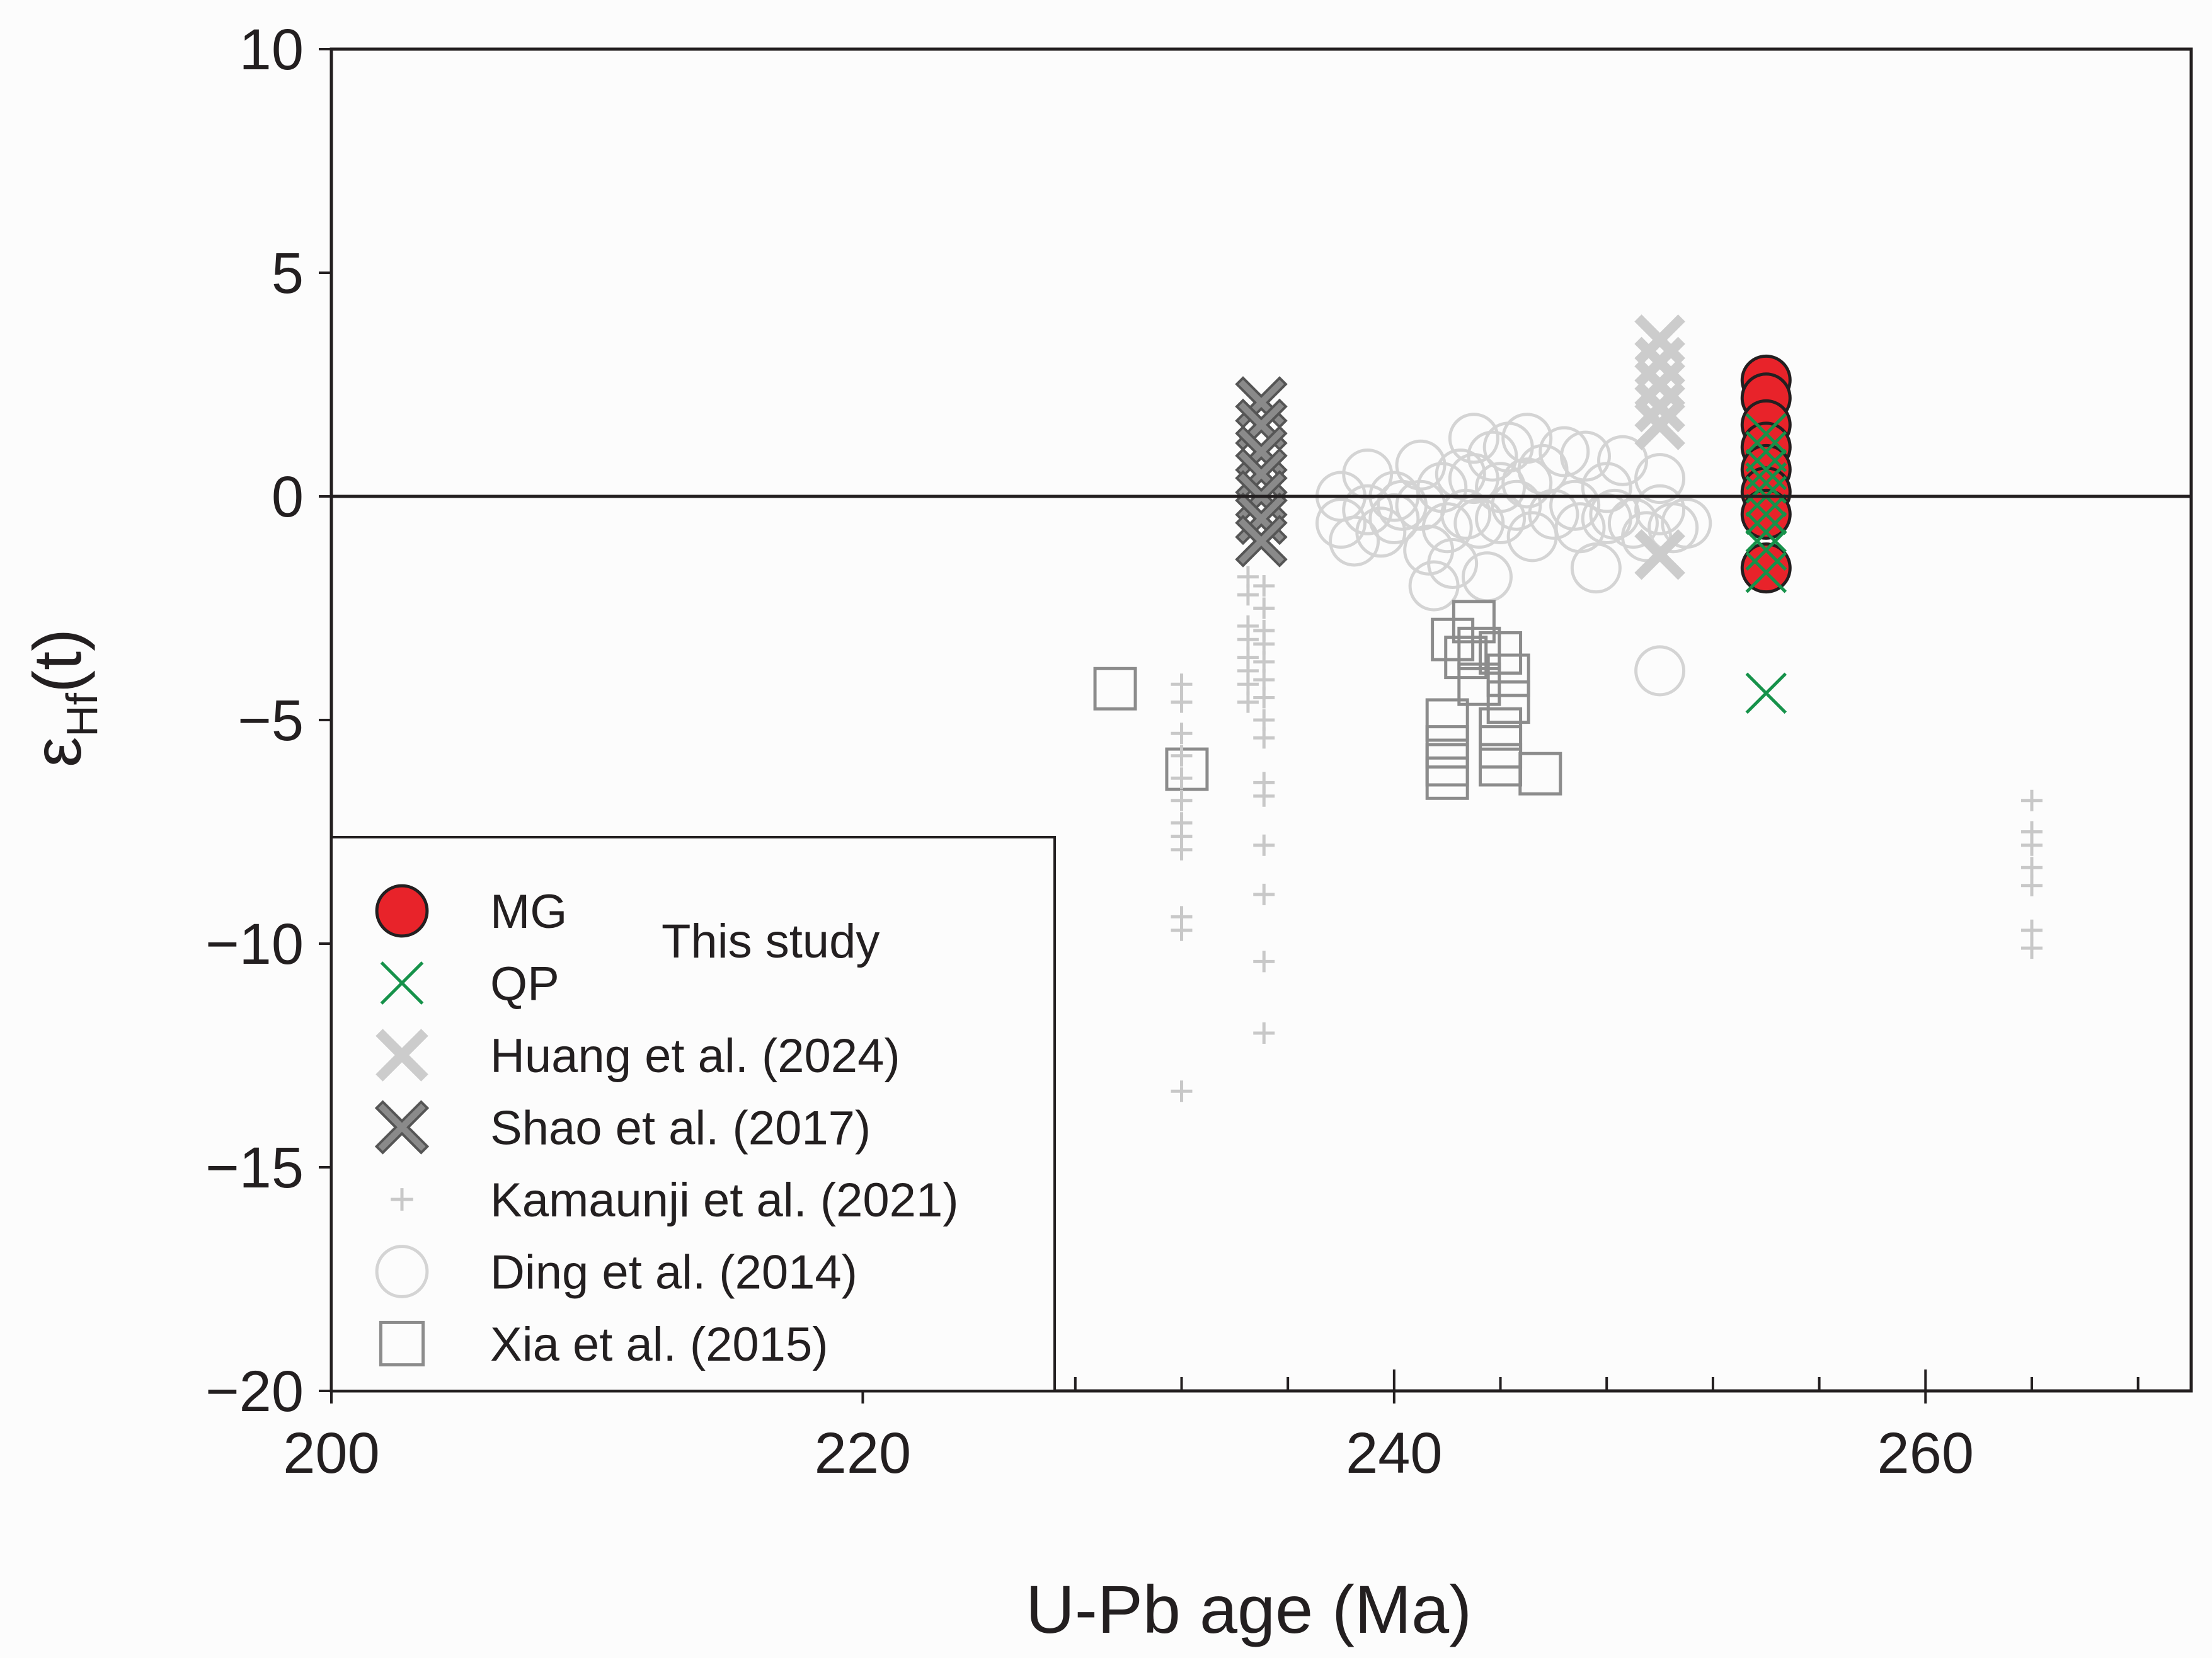  I want to click on y-tick-label: 10, so click(271, 50).